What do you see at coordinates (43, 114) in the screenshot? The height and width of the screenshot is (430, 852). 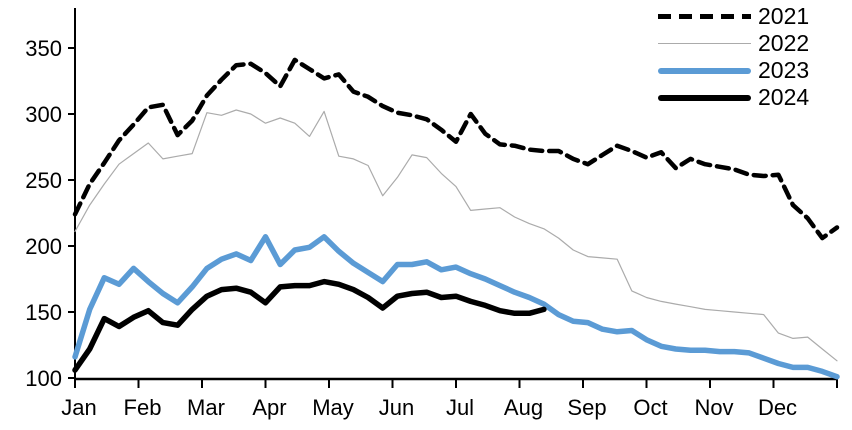 I see `y-axis-tick-label: 300` at bounding box center [43, 114].